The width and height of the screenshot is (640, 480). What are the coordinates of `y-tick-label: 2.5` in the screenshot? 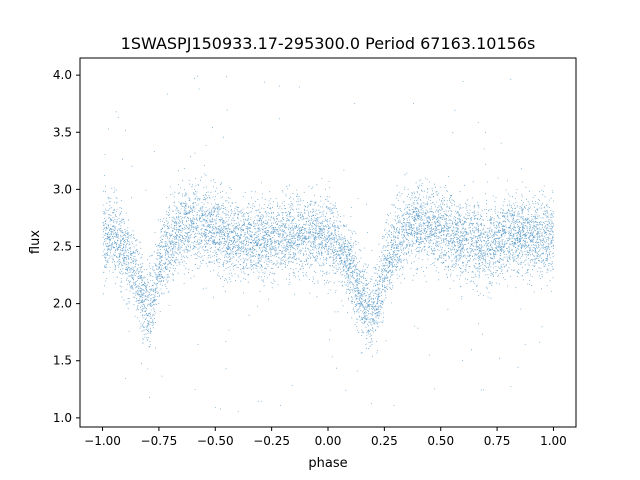 It's located at (62, 246).